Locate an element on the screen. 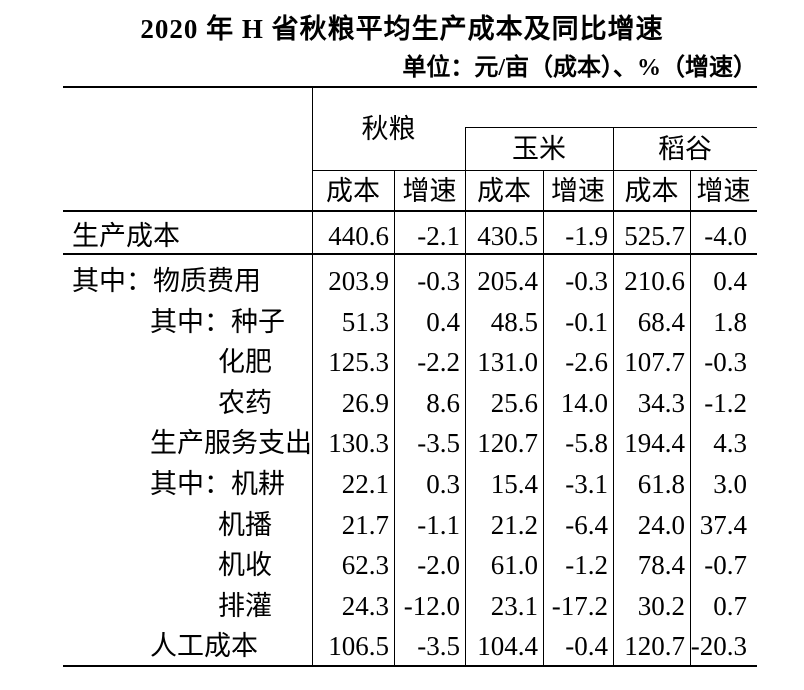  cell-value: -4.0 is located at coordinates (725, 236).